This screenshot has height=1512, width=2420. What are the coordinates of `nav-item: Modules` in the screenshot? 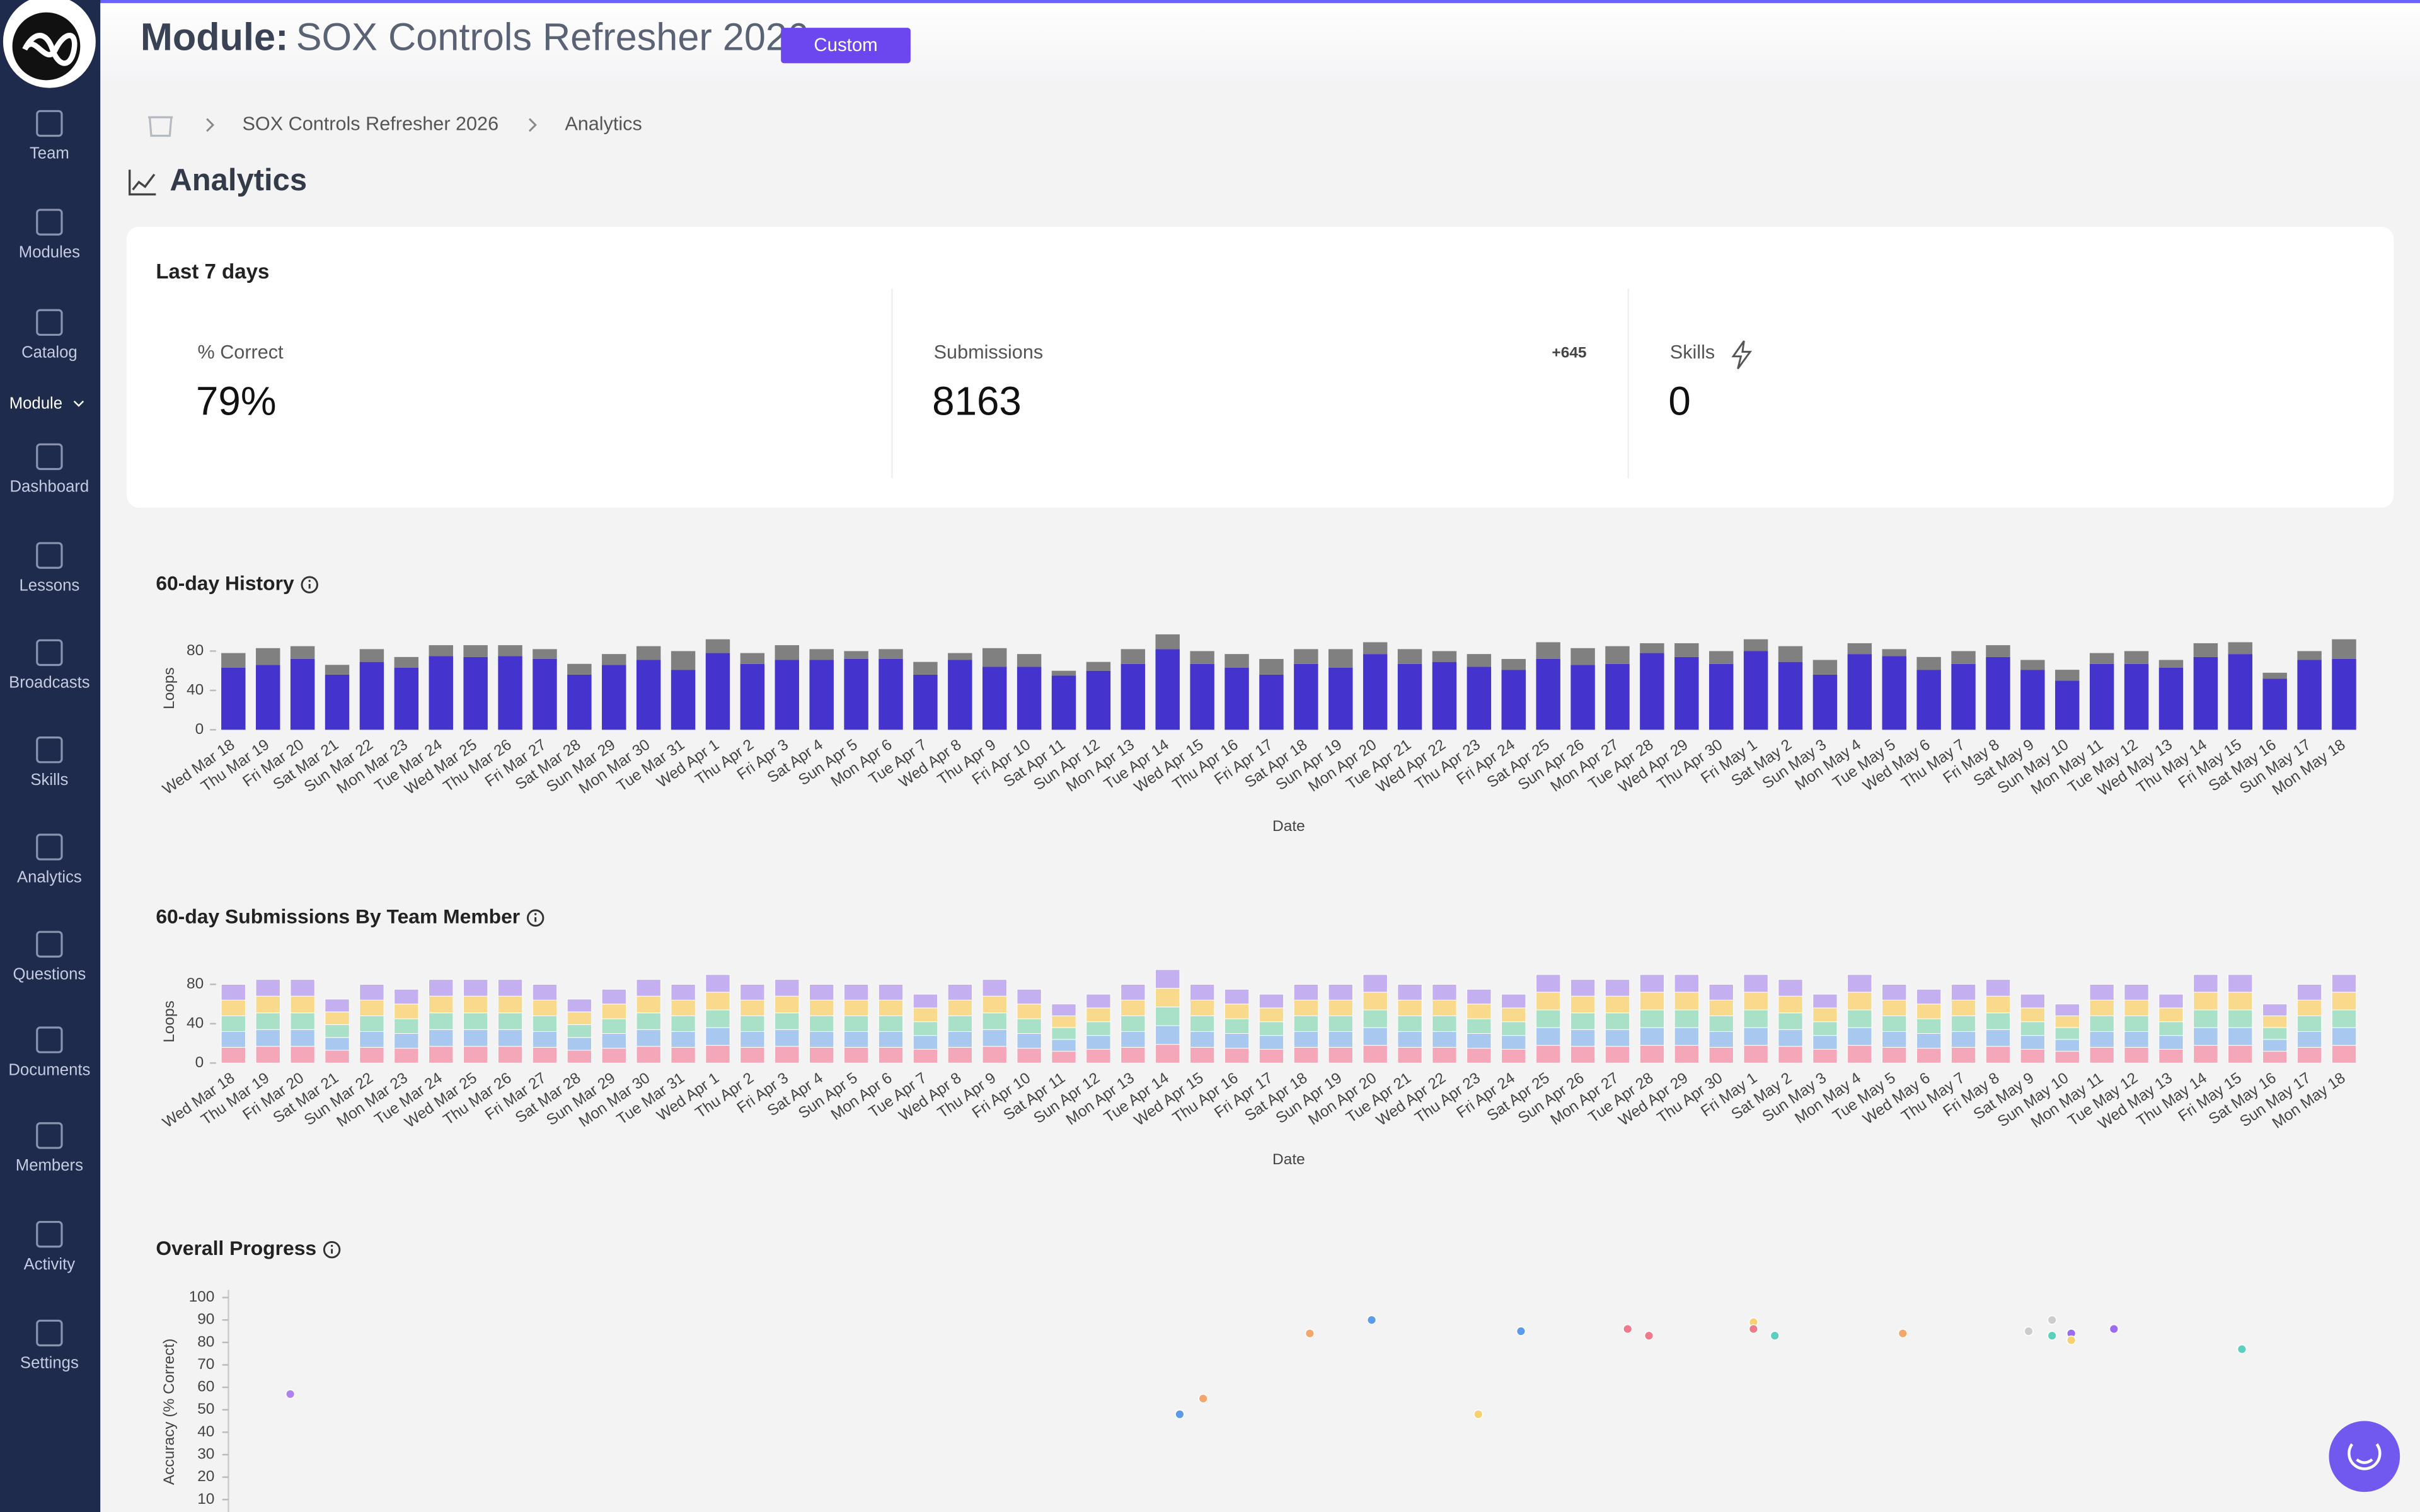 It's located at (50, 252).